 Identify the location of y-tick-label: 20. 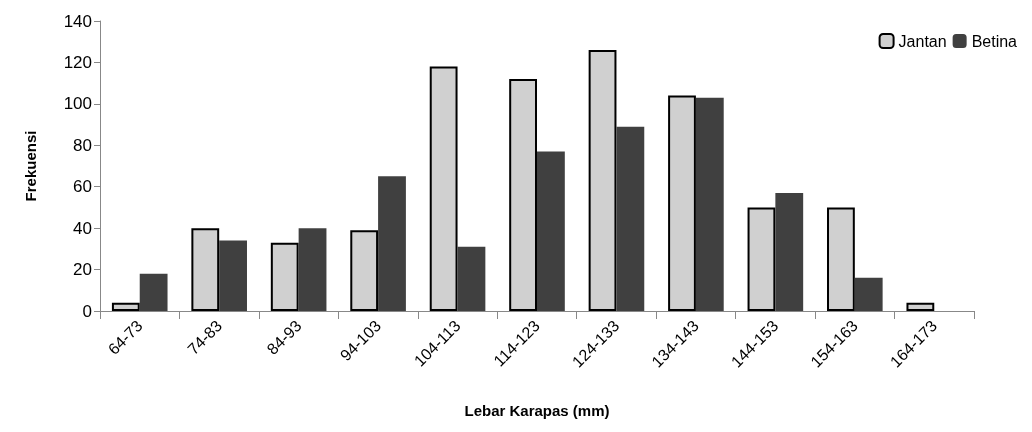
(82, 270).